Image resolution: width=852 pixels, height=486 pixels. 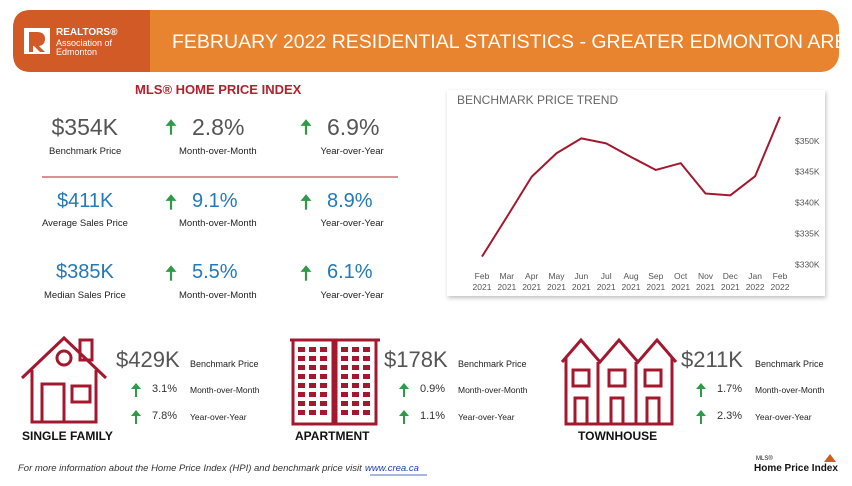 What do you see at coordinates (556, 281) in the screenshot?
I see `x-tick-label: May 2021` at bounding box center [556, 281].